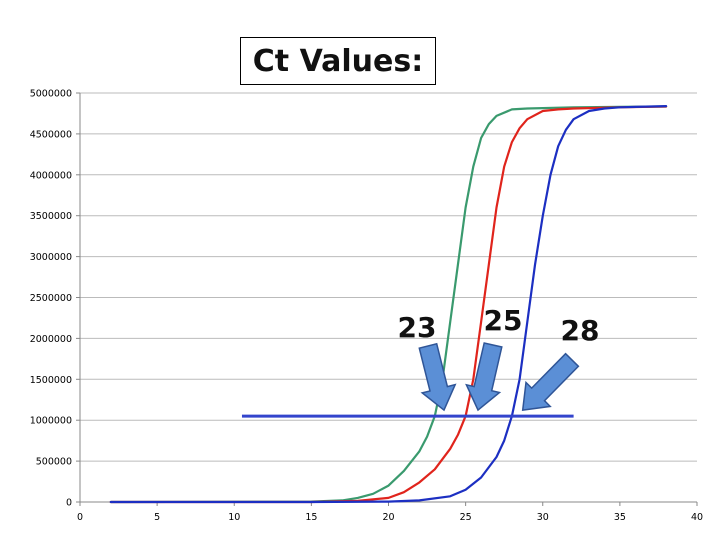 Image resolution: width=720 pixels, height=540 pixels. What do you see at coordinates (466, 517) in the screenshot?
I see `x-tick-label: 25` at bounding box center [466, 517].